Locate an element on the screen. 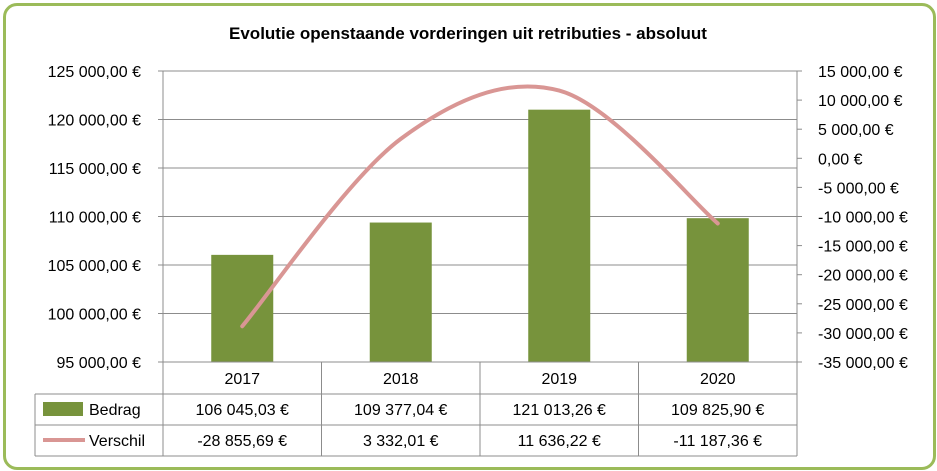  category-label: 2019 is located at coordinates (559, 379).